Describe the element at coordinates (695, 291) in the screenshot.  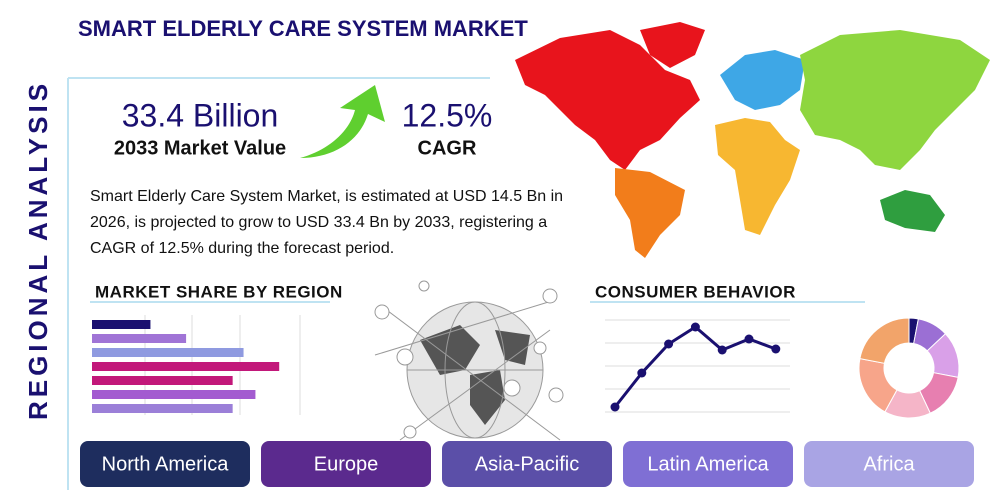
I see `section-title: CONSUMER BEHAVIOR` at that location.